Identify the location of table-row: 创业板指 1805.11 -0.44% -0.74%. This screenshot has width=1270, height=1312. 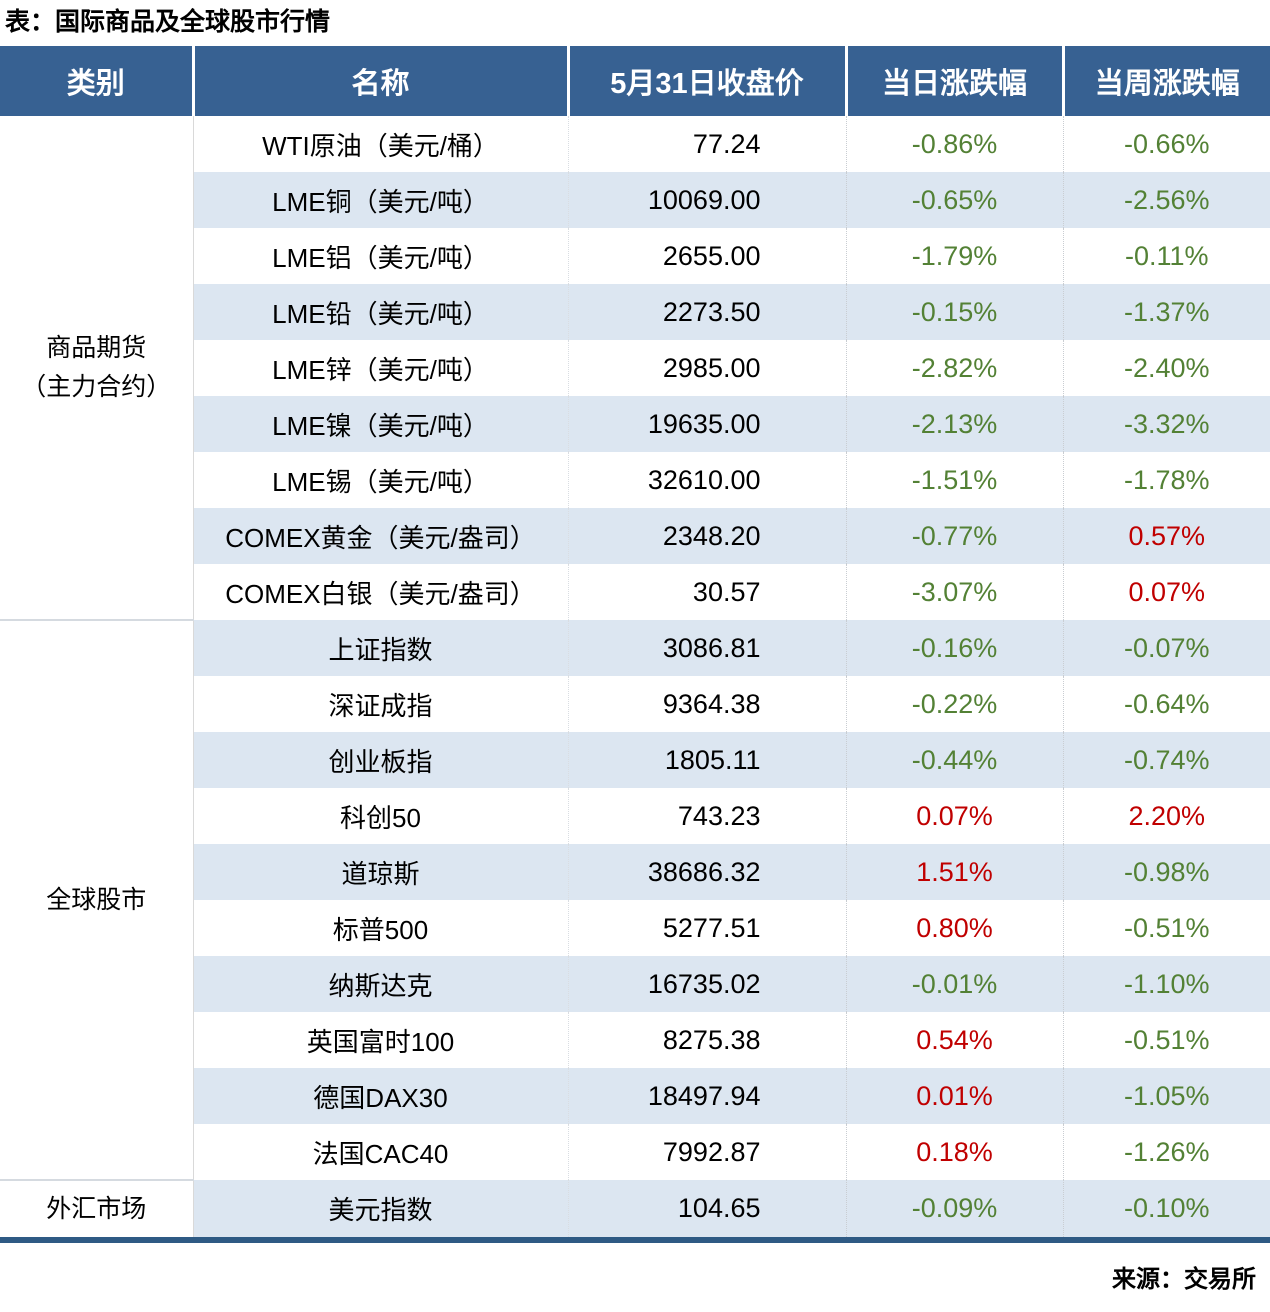
(635, 760).